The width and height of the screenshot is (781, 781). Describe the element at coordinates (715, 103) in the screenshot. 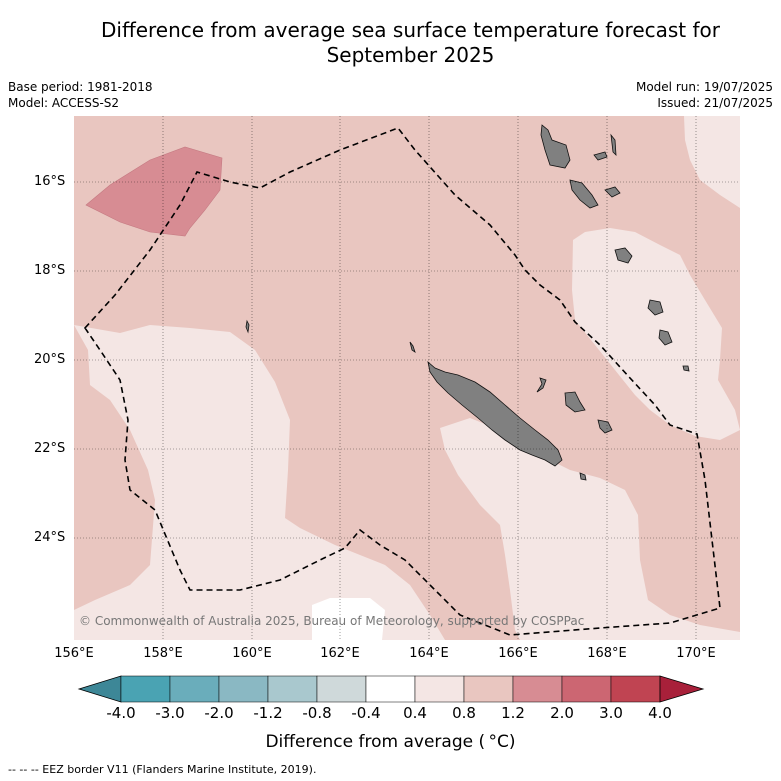

I see `issued-date: Issued: 21/07/2025` at that location.